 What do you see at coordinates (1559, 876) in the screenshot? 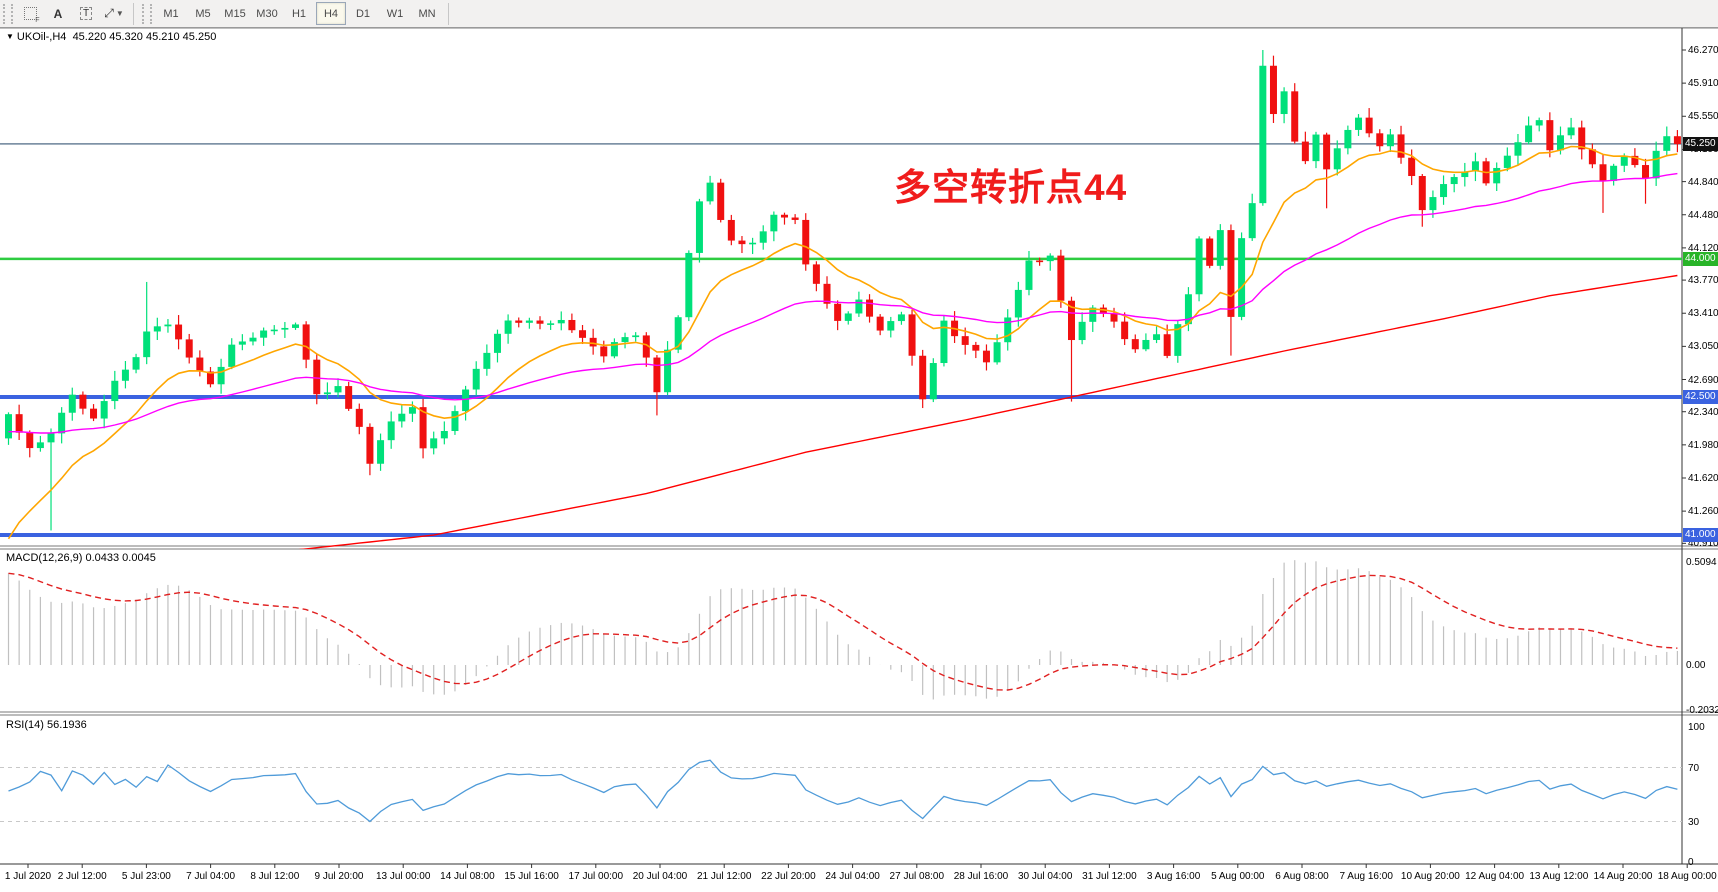
I see `time-axis-label: 13 Aug 12:00` at bounding box center [1559, 876].